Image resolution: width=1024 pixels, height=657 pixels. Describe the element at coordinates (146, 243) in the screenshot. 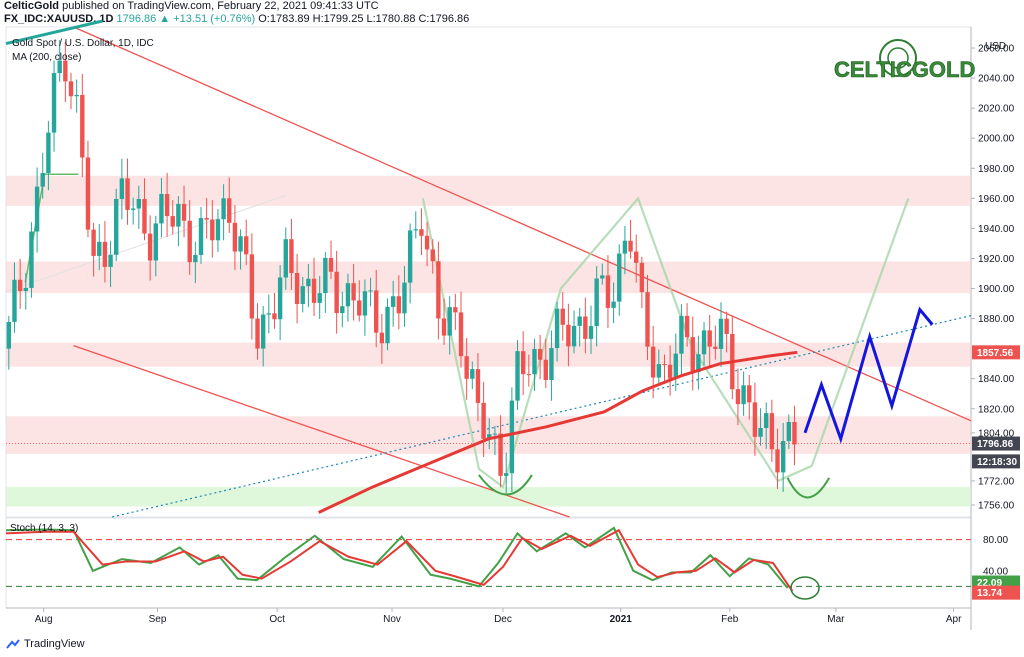

I see `grey-guide-line` at that location.